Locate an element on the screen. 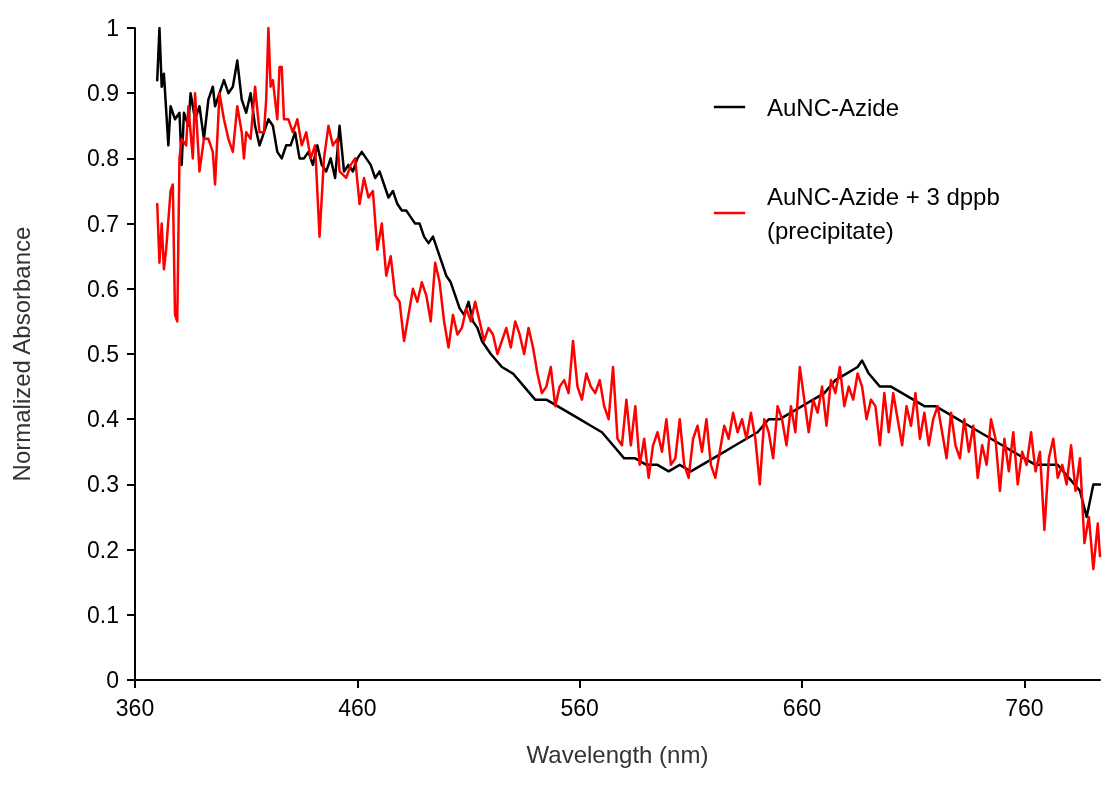  y-axis-title: Normalized Absorbance is located at coordinates (21, 354).